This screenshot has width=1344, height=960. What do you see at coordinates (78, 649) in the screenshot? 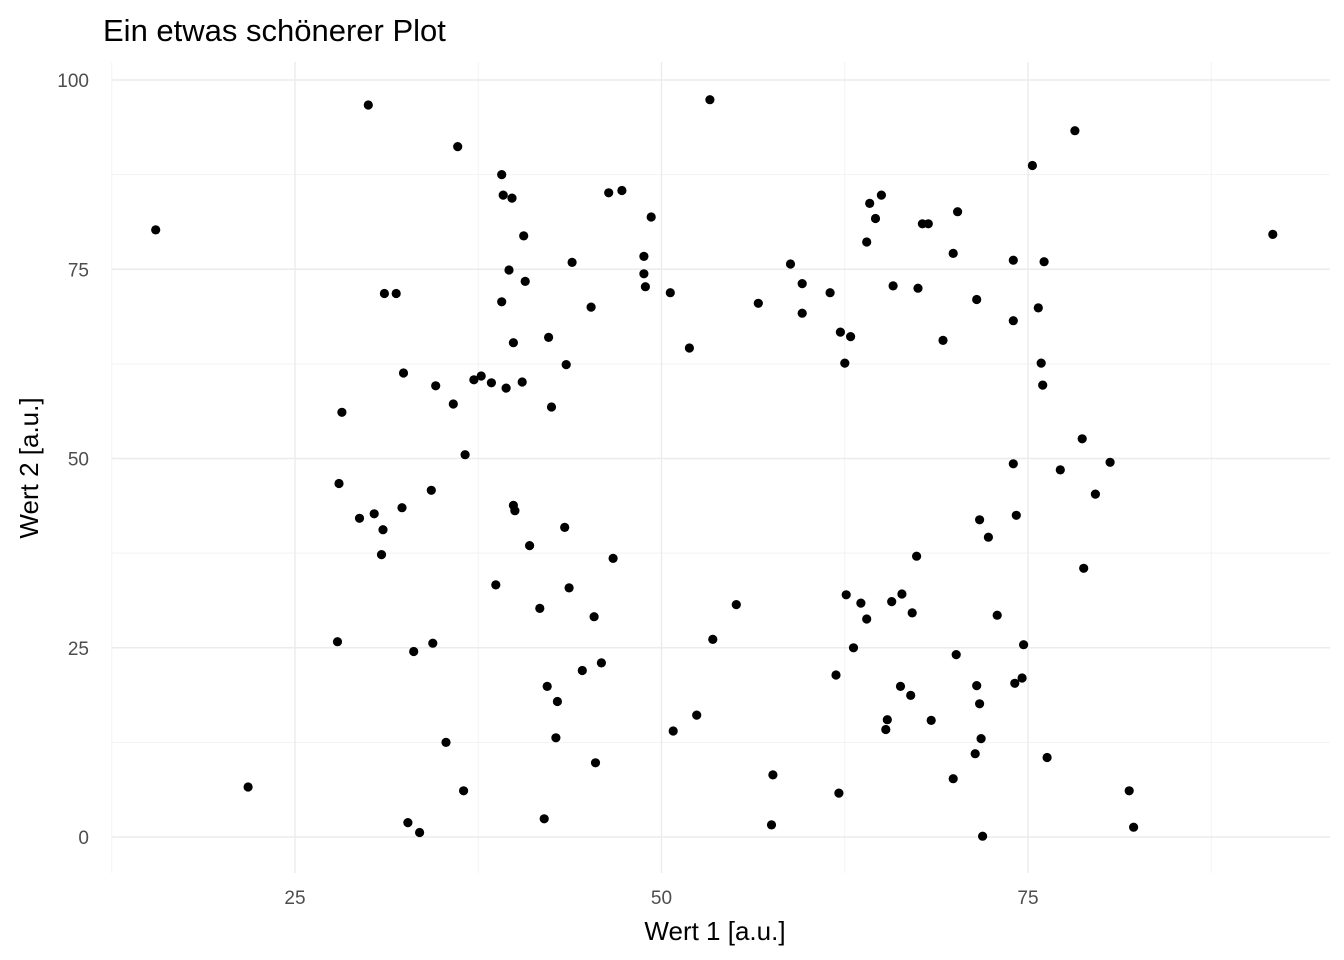
I see `y-tick-label: 25` at bounding box center [78, 649].